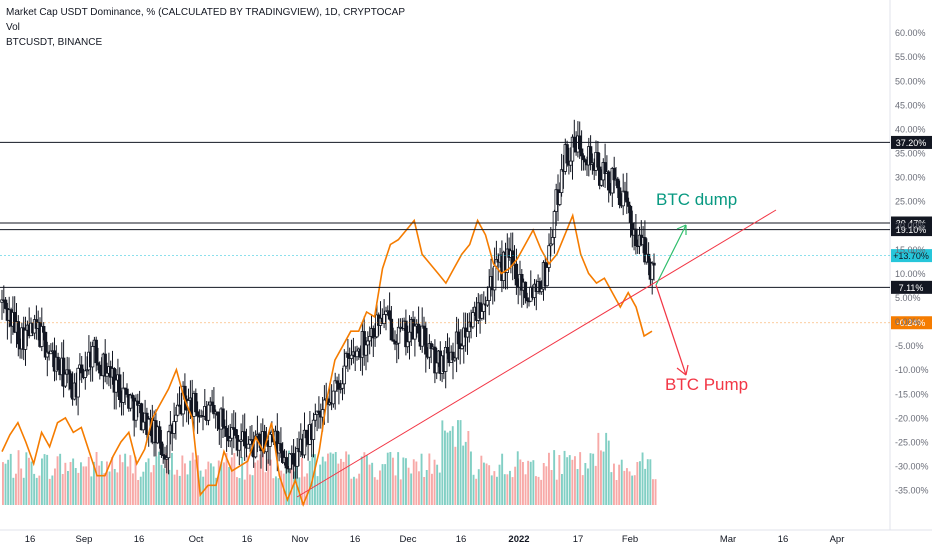 The image size is (932, 555). Describe the element at coordinates (912, 418) in the screenshot. I see `y-tick-label: -20.00%` at that location.